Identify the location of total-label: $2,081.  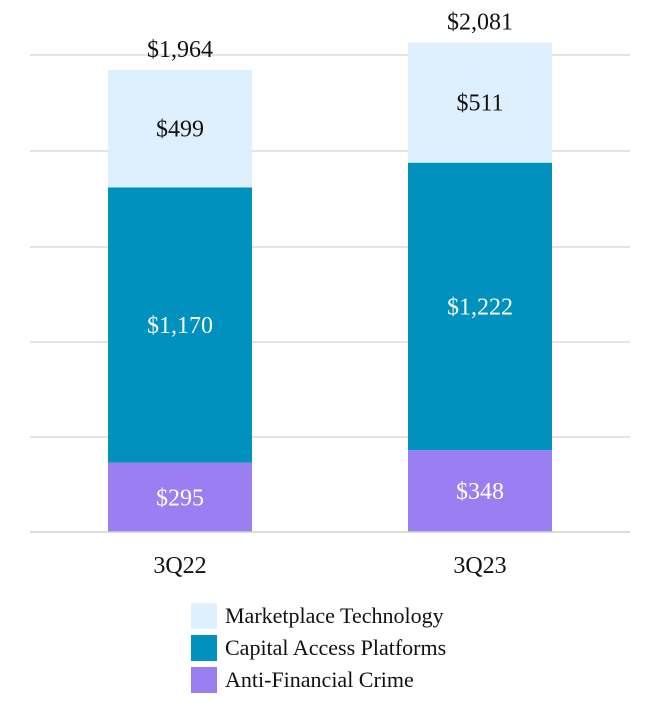
(480, 22).